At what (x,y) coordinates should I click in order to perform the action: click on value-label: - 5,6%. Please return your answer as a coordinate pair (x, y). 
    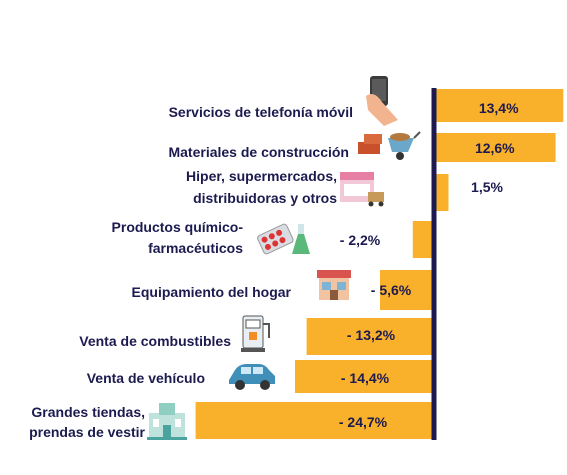
    Looking at the image, I should click on (391, 290).